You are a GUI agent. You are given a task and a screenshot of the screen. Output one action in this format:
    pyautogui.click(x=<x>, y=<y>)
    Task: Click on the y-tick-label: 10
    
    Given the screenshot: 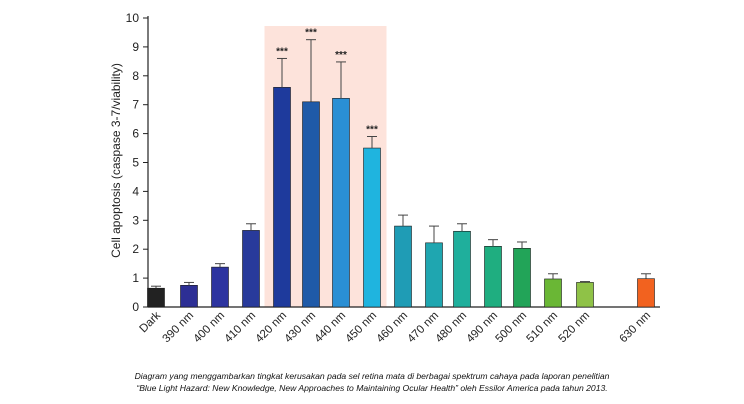 What is the action you would take?
    pyautogui.click(x=133, y=18)
    